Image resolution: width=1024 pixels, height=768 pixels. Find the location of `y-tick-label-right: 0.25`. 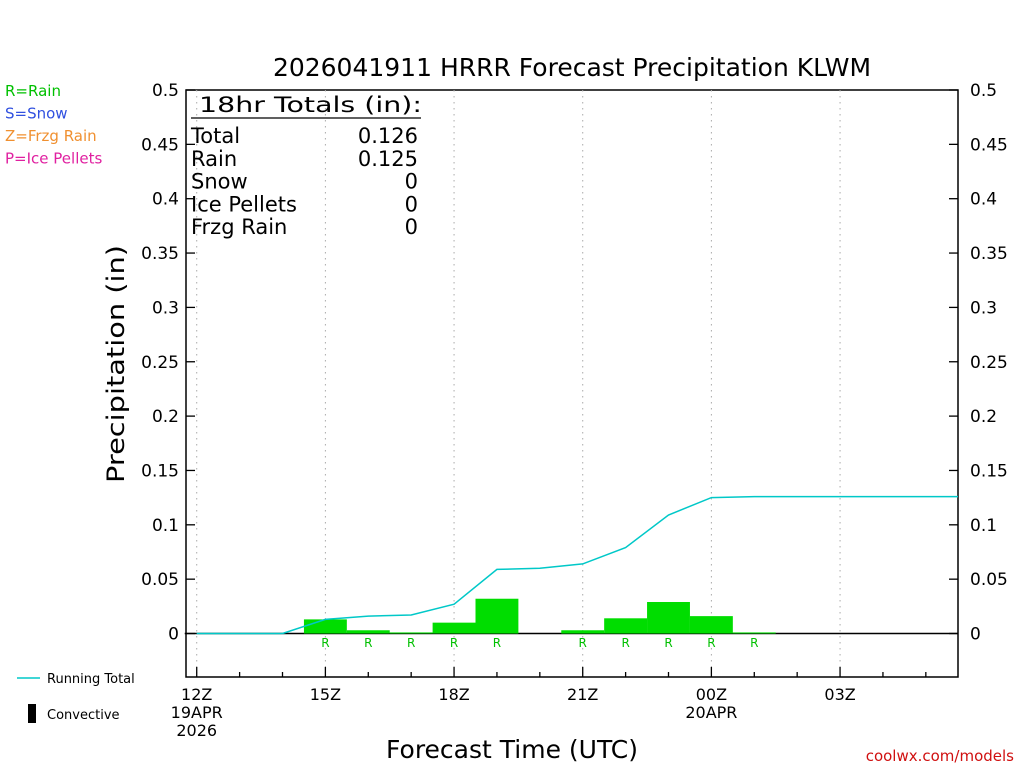

y-tick-label-right: 0.25 is located at coordinates (989, 363).